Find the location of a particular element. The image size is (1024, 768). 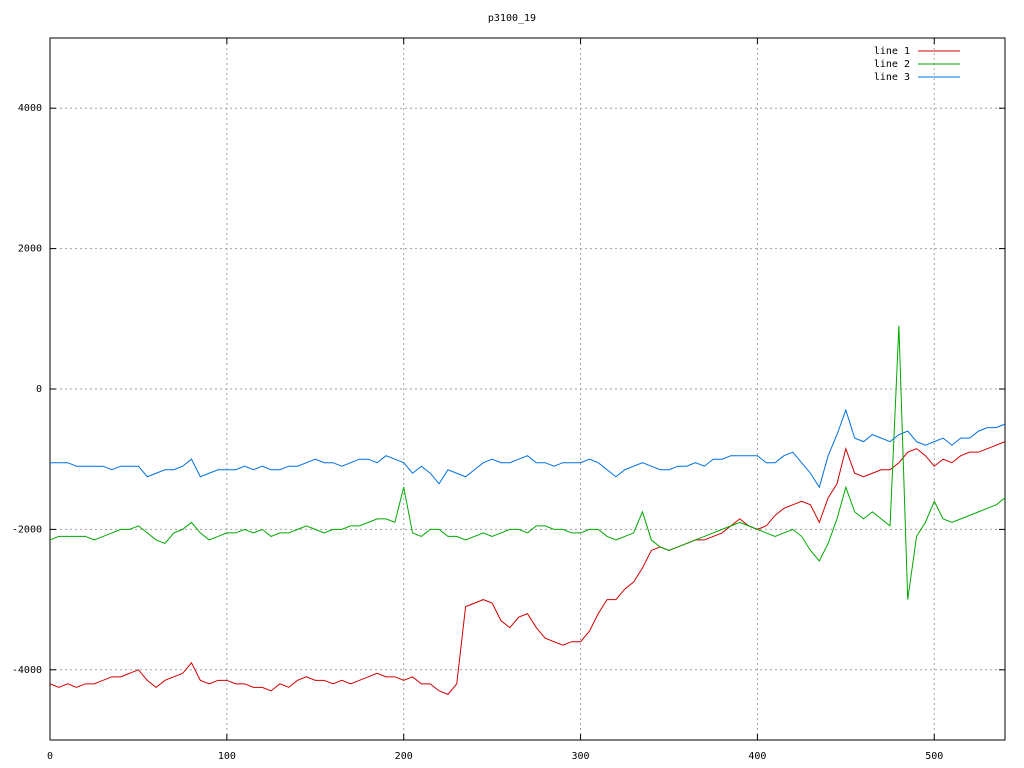

legend-label: line 3 is located at coordinates (892, 77).